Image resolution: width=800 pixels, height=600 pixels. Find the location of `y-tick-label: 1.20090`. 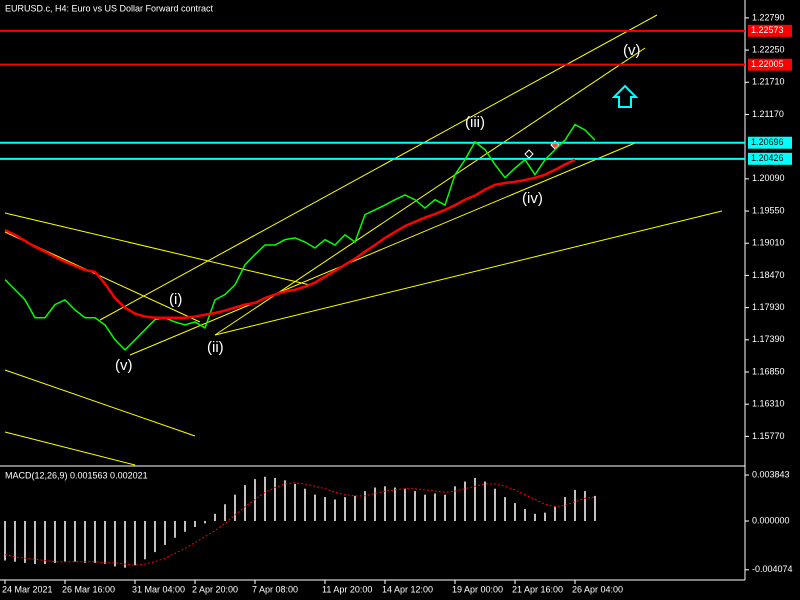

y-tick-label: 1.20090 is located at coordinates (768, 178).